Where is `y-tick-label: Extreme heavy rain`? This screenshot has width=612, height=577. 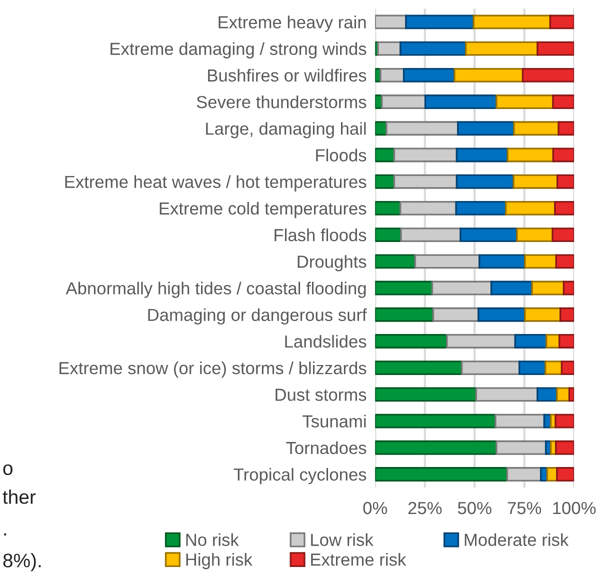 y-tick-label: Extreme heavy rain is located at coordinates (292, 24).